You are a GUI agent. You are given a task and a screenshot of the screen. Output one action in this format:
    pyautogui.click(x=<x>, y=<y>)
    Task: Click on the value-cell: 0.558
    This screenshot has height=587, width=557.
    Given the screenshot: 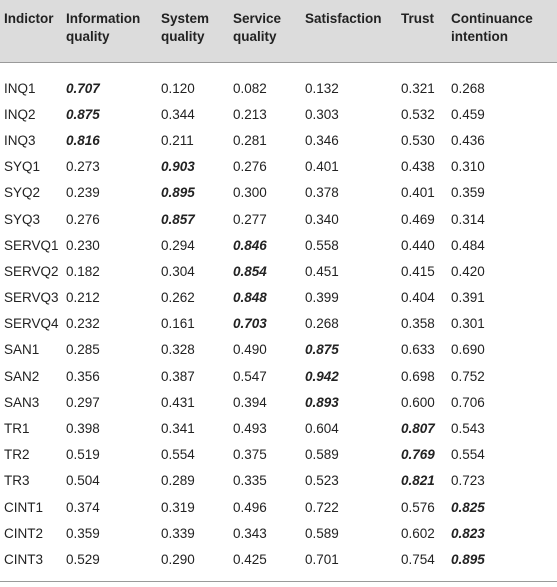 What is the action you would take?
    pyautogui.click(x=322, y=245)
    